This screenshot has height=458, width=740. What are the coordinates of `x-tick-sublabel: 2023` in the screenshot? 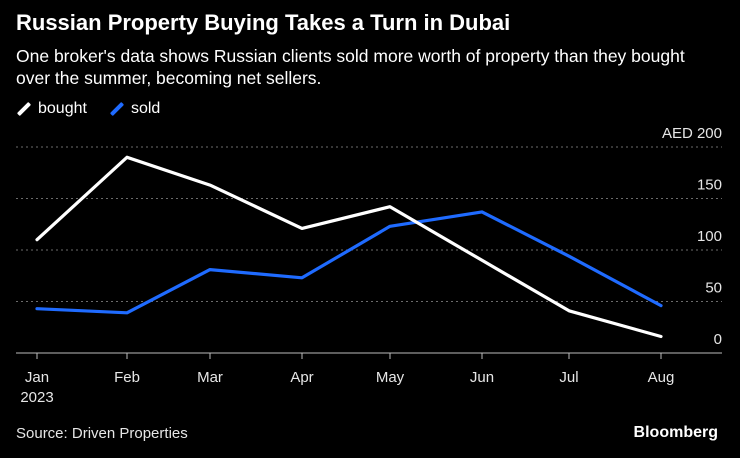 It's located at (36, 397).